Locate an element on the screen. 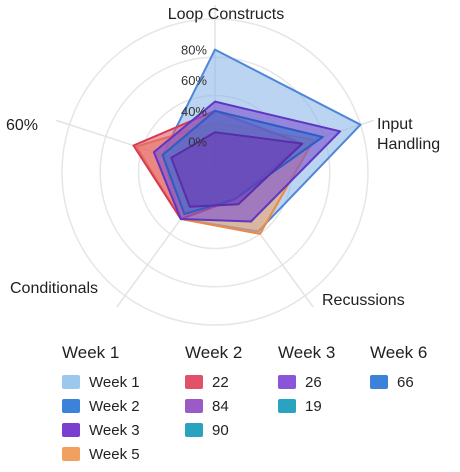 The image size is (460, 472). legend-item: 90 is located at coordinates (213, 430).